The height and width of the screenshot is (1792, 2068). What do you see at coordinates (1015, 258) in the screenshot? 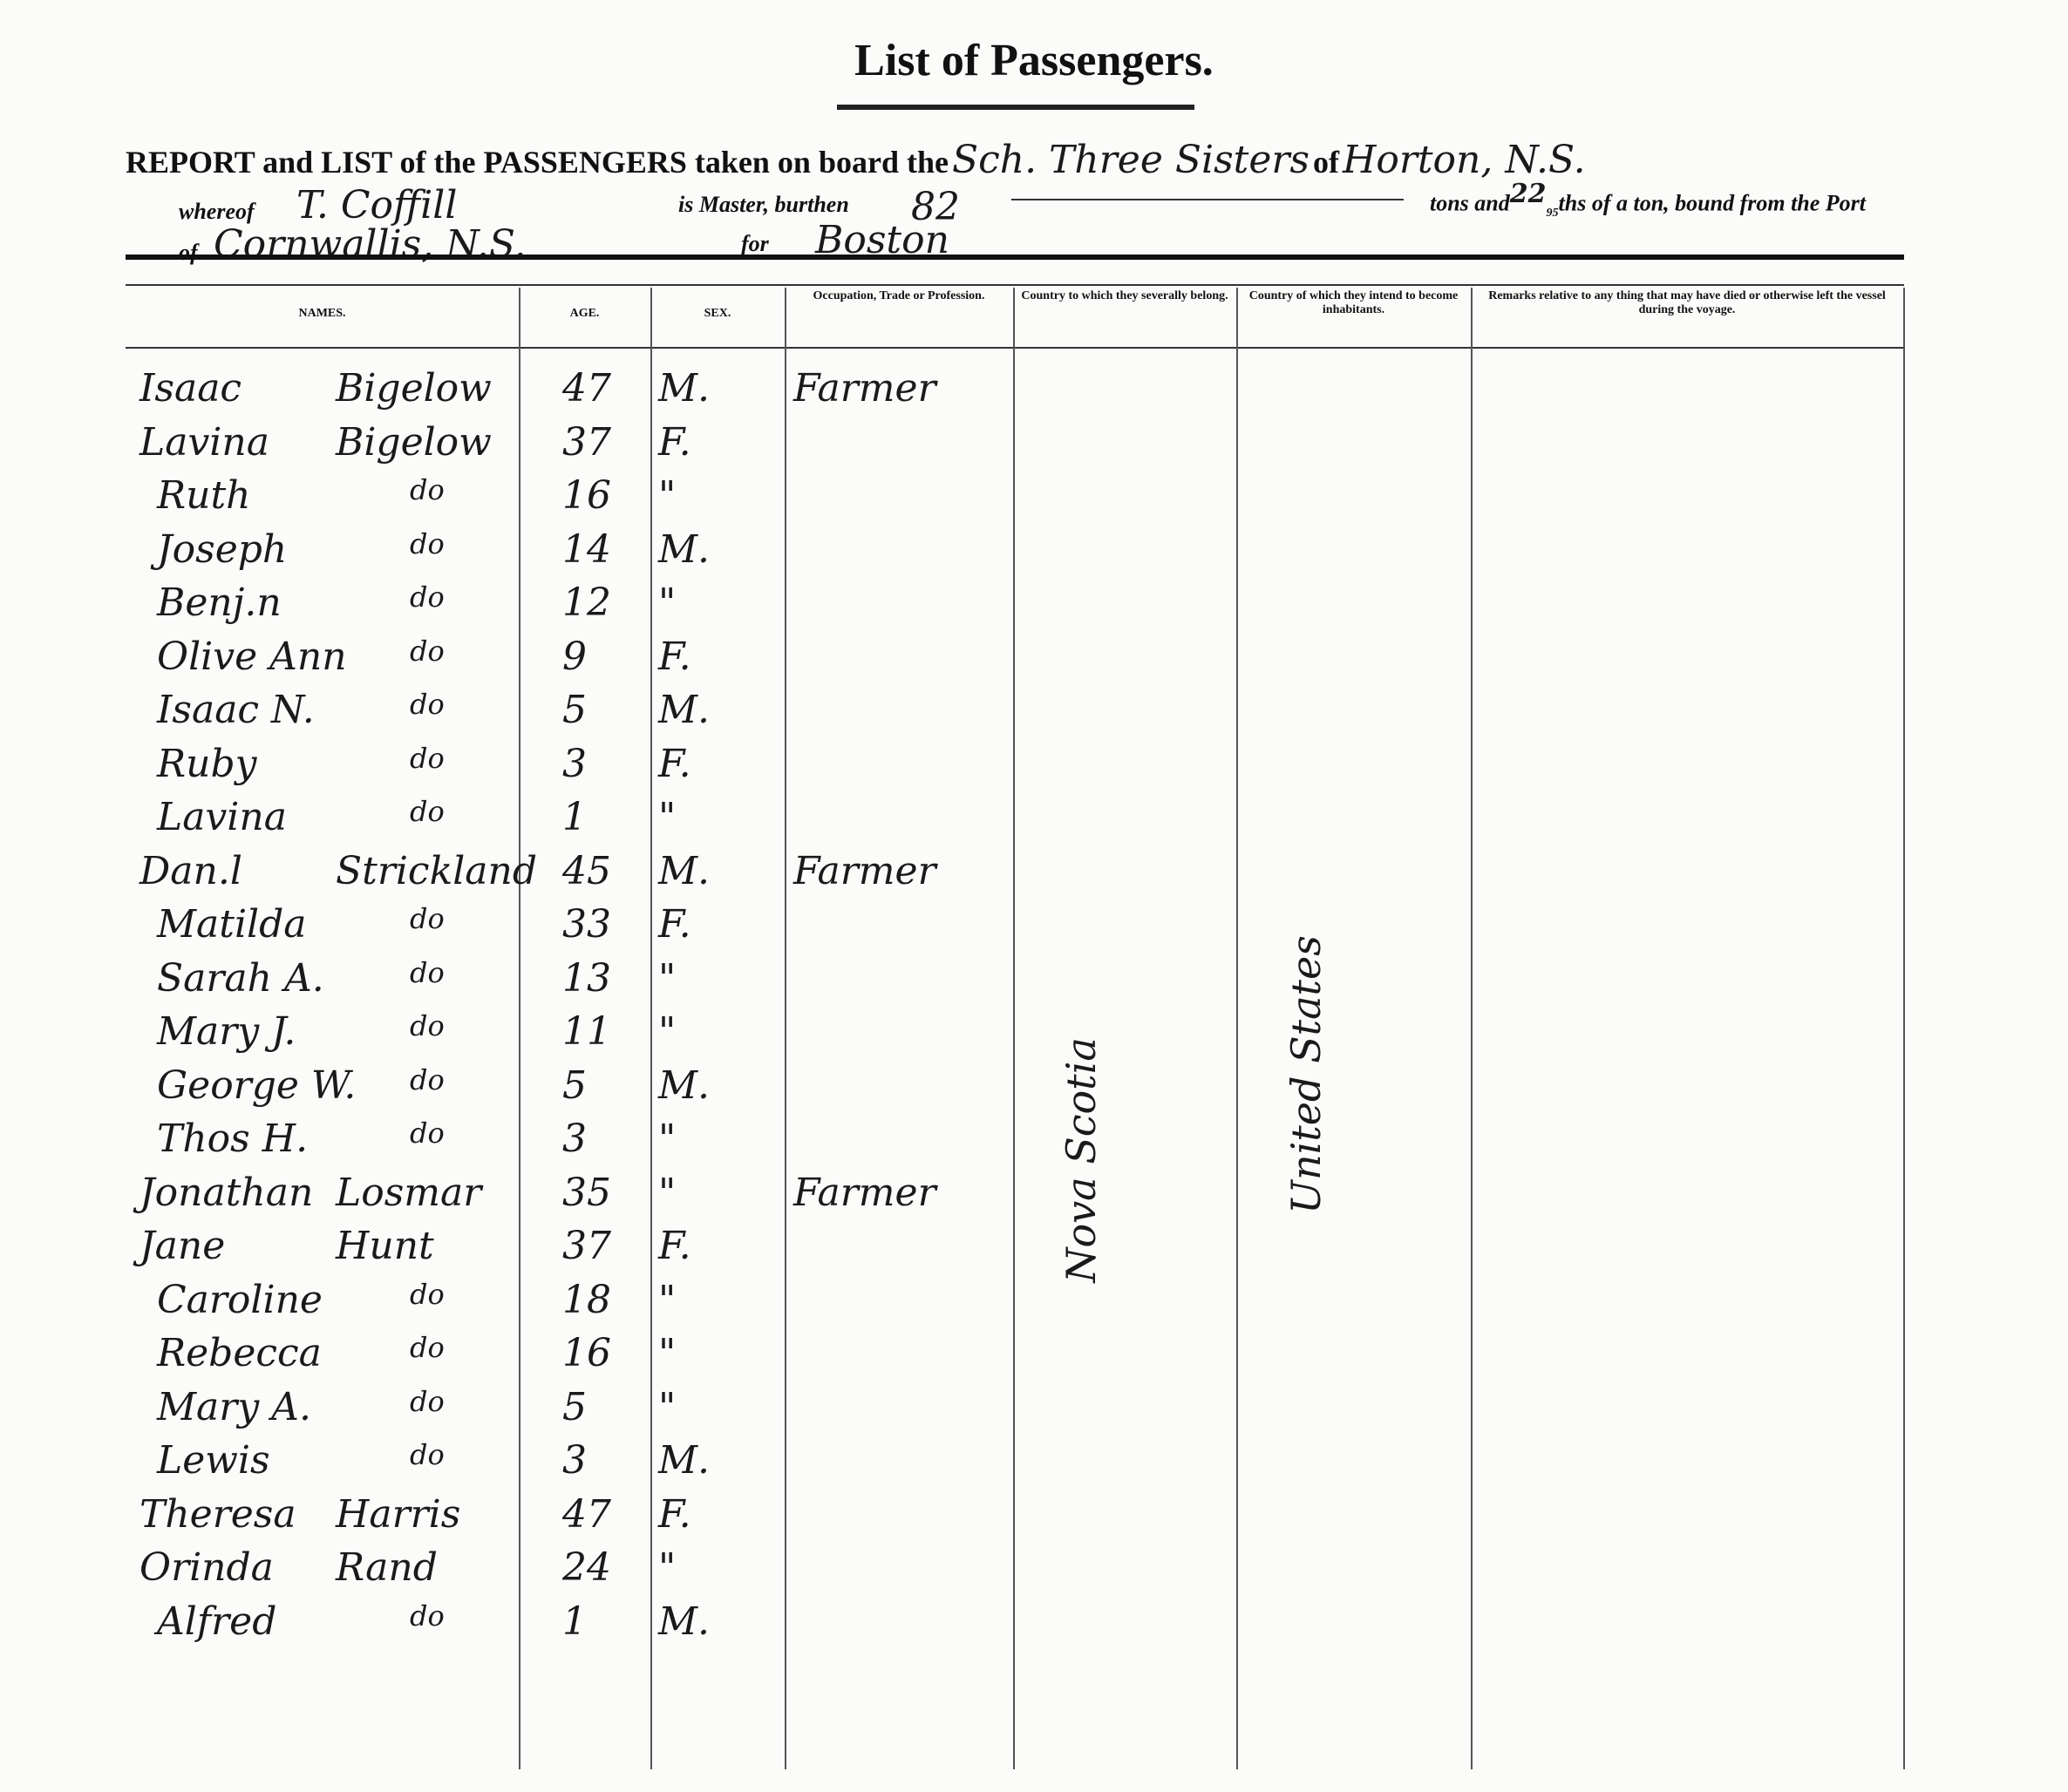
I see `header-rule` at bounding box center [1015, 258].